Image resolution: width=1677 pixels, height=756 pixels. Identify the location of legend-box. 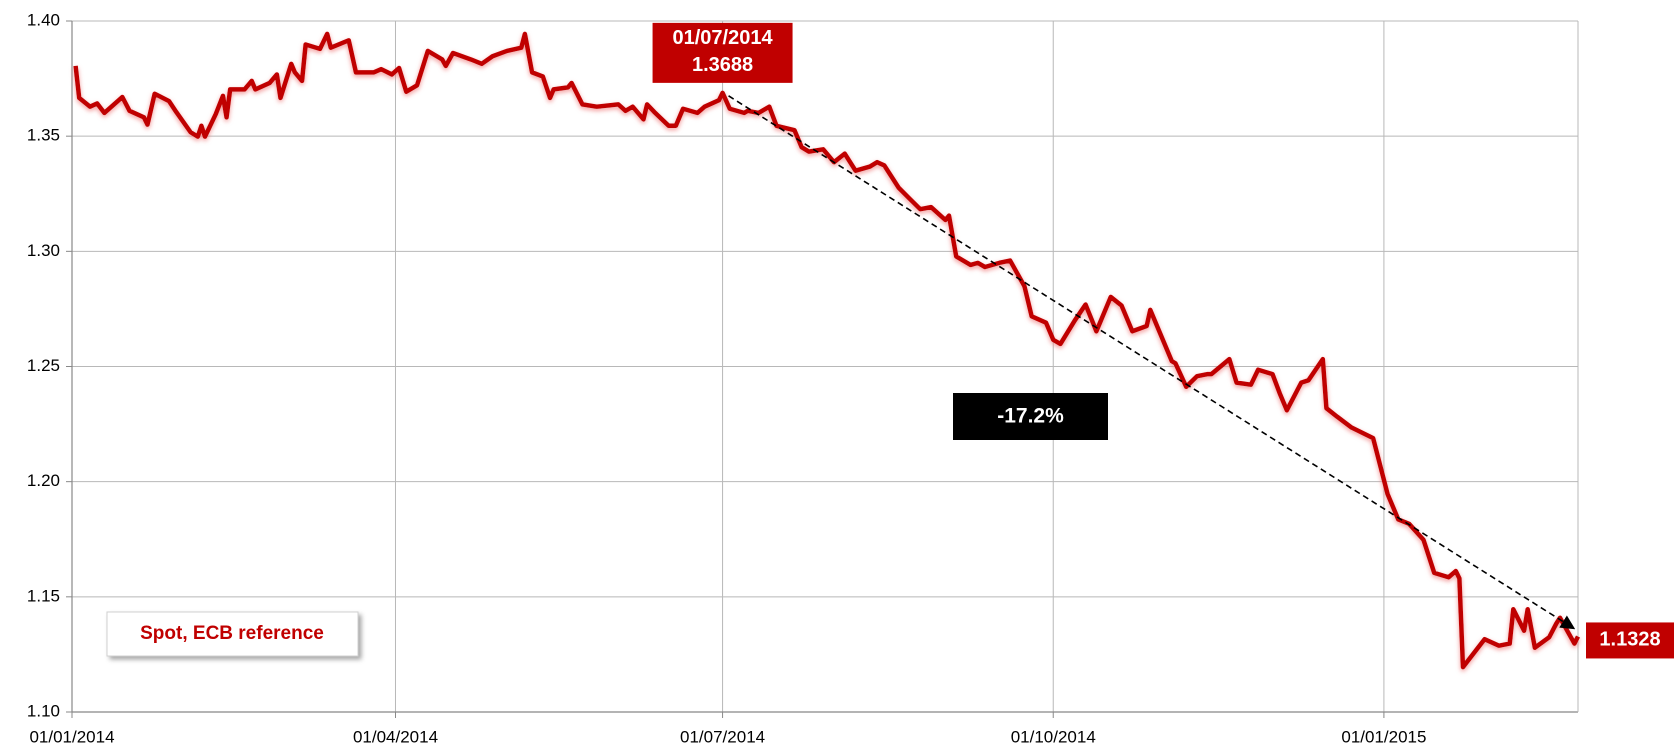
(232, 634).